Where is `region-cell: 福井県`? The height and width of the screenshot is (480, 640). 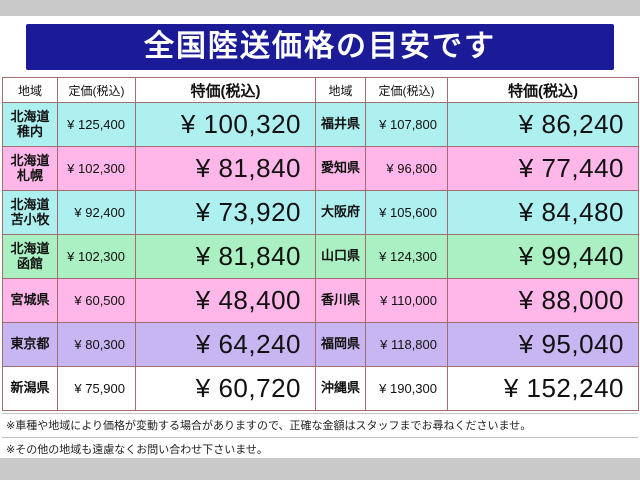 region-cell: 福井県 is located at coordinates (340, 124).